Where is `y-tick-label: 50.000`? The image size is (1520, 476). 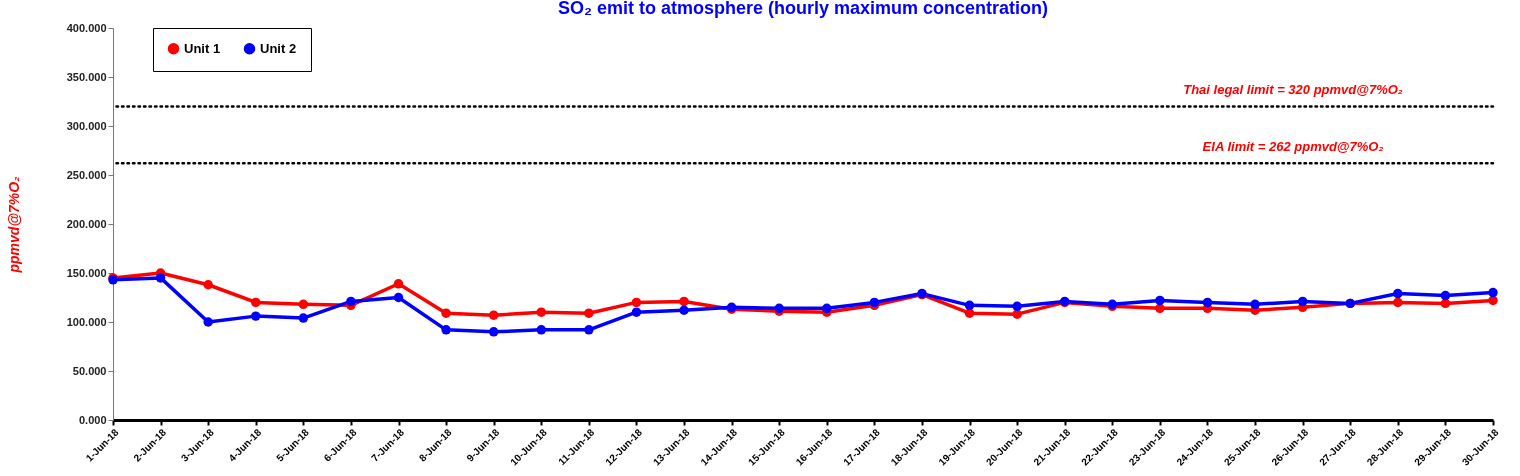 y-tick-label: 50.000 is located at coordinates (89, 370).